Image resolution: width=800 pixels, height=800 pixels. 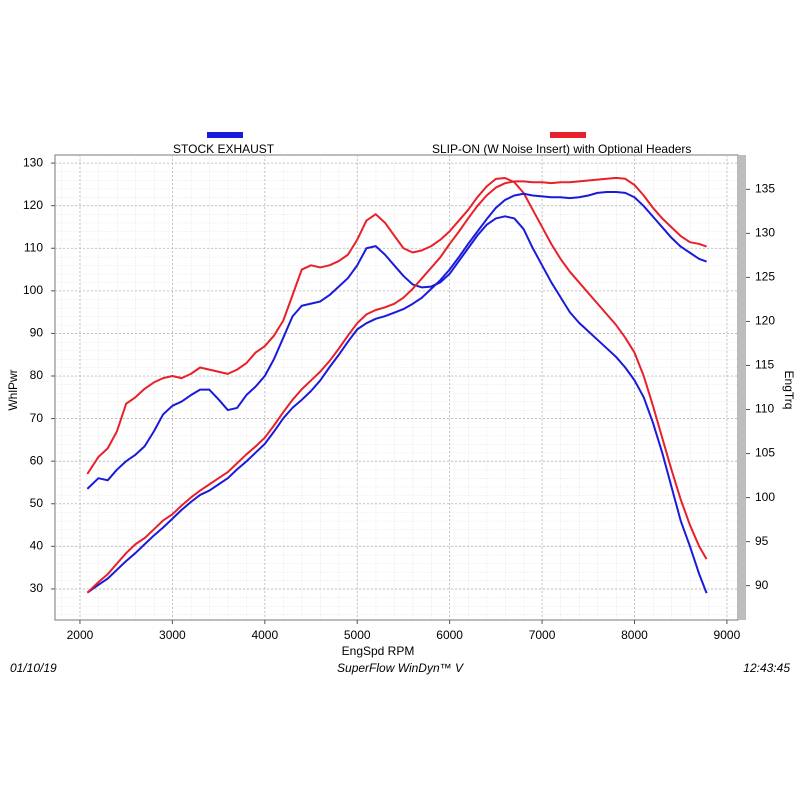 I want to click on x-tick-label: 2000, so click(x=80, y=635).